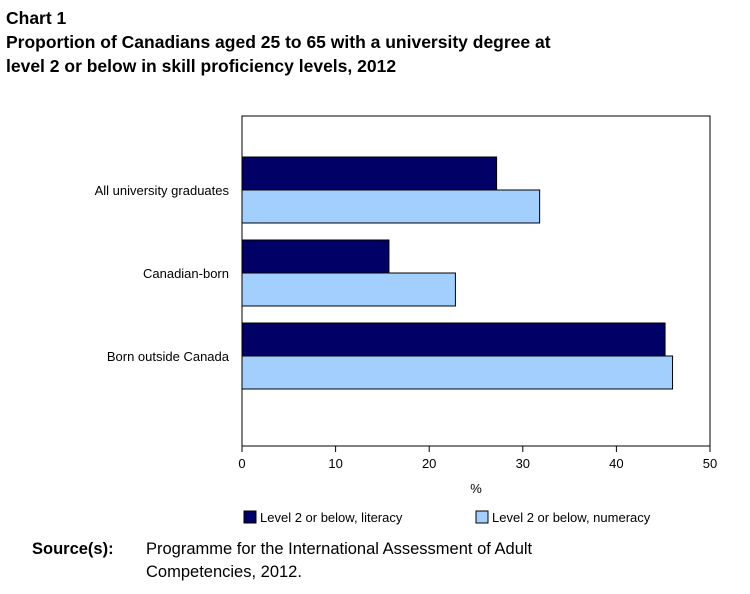 The width and height of the screenshot is (750, 594). Describe the element at coordinates (186, 273) in the screenshot. I see `category-label: Canadian-born` at that location.